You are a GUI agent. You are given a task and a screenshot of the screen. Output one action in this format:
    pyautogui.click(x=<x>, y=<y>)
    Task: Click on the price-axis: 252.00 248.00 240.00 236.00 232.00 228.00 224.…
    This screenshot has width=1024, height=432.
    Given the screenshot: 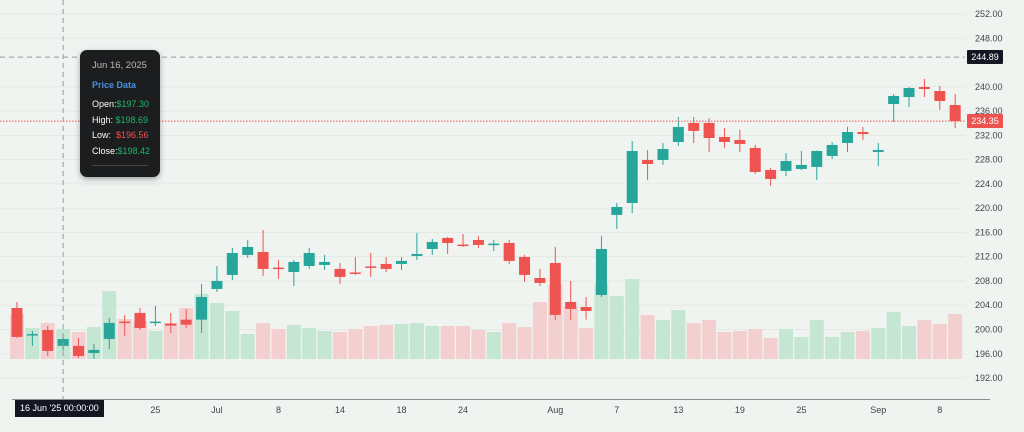 What is the action you would take?
    pyautogui.click(x=989, y=196)
    